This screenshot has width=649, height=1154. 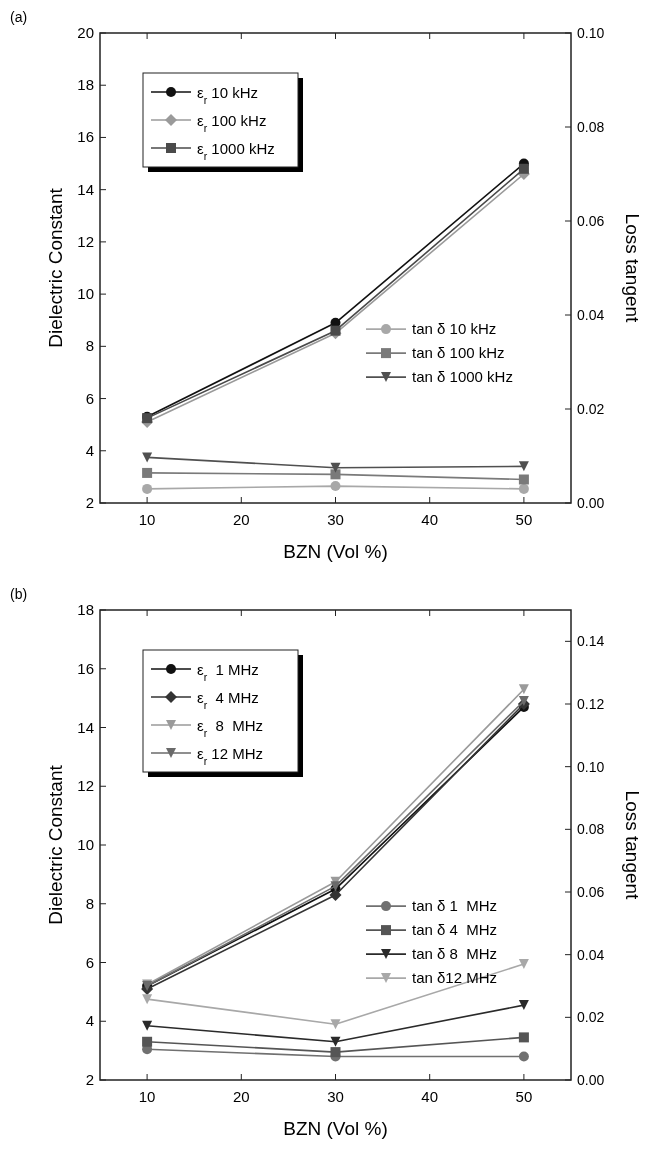 I want to click on y2-tick-label: 0.12, so click(x=591, y=704).